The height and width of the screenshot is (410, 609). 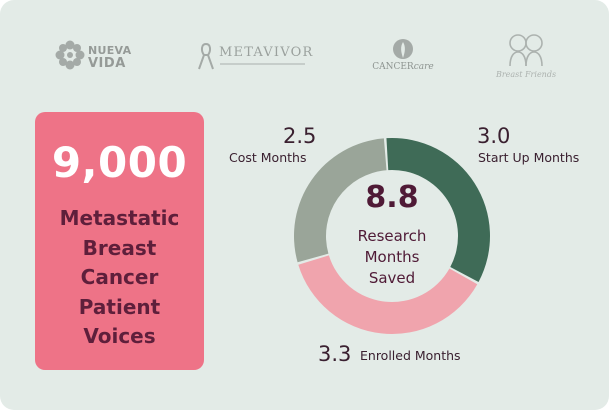 What do you see at coordinates (262, 64) in the screenshot?
I see `metavivor-tagline` at bounding box center [262, 64].